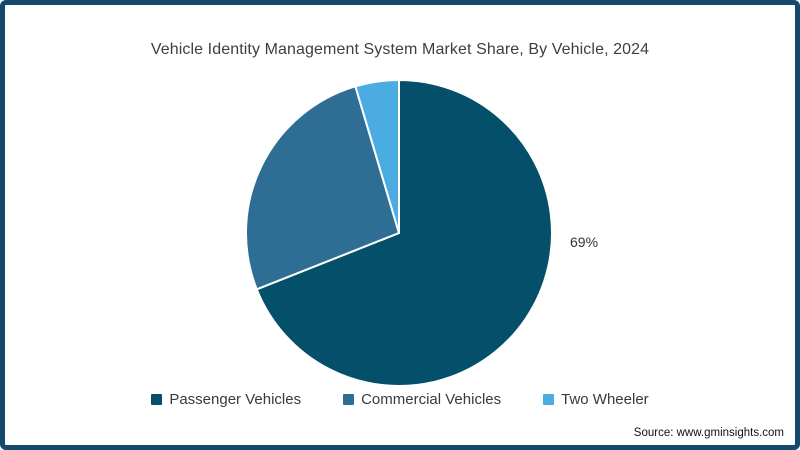 The width and height of the screenshot is (800, 450). I want to click on passenger-vehicles-share-label: 69%, so click(584, 242).